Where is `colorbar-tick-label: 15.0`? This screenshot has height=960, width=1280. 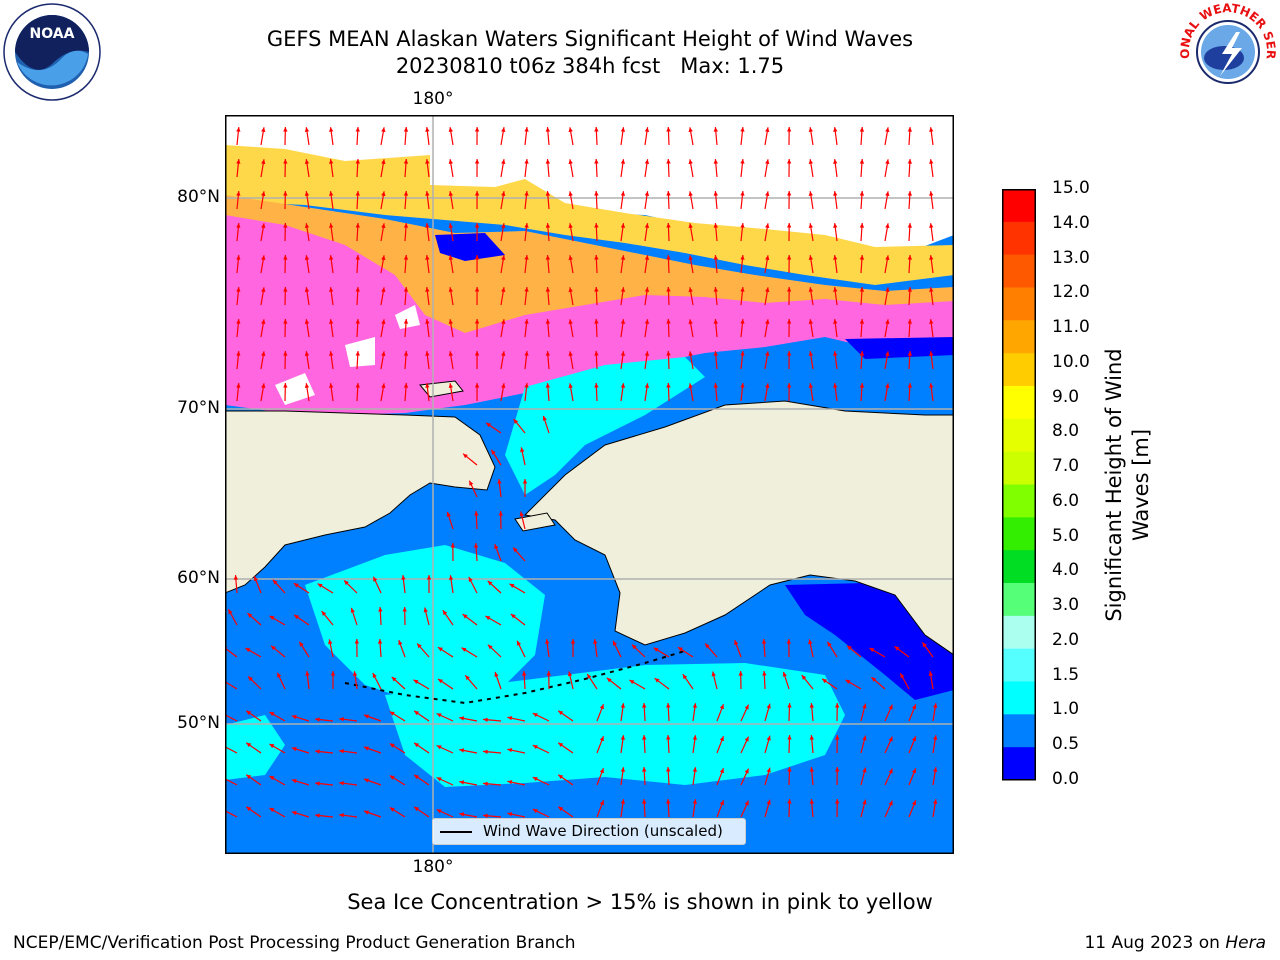 colorbar-tick-label: 15.0 is located at coordinates (1071, 188).